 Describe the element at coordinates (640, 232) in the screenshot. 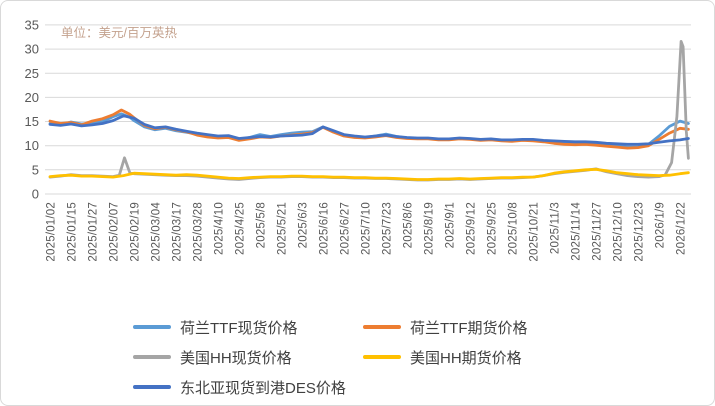

I see `x-axis-tick-label: 2025/12/23` at that location.